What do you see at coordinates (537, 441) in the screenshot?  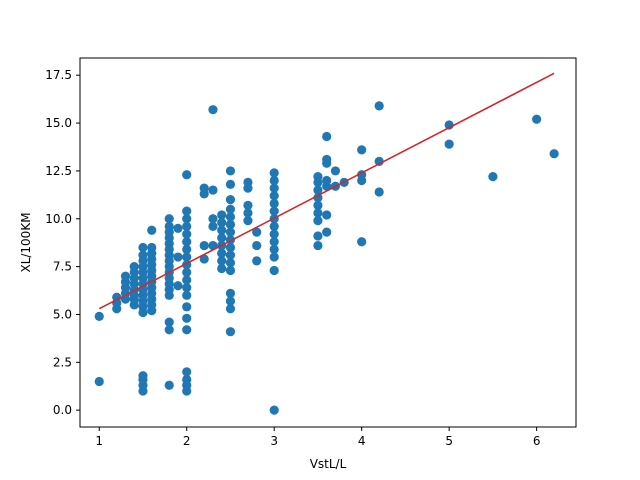 I see `x-tick-label: 6` at bounding box center [537, 441].